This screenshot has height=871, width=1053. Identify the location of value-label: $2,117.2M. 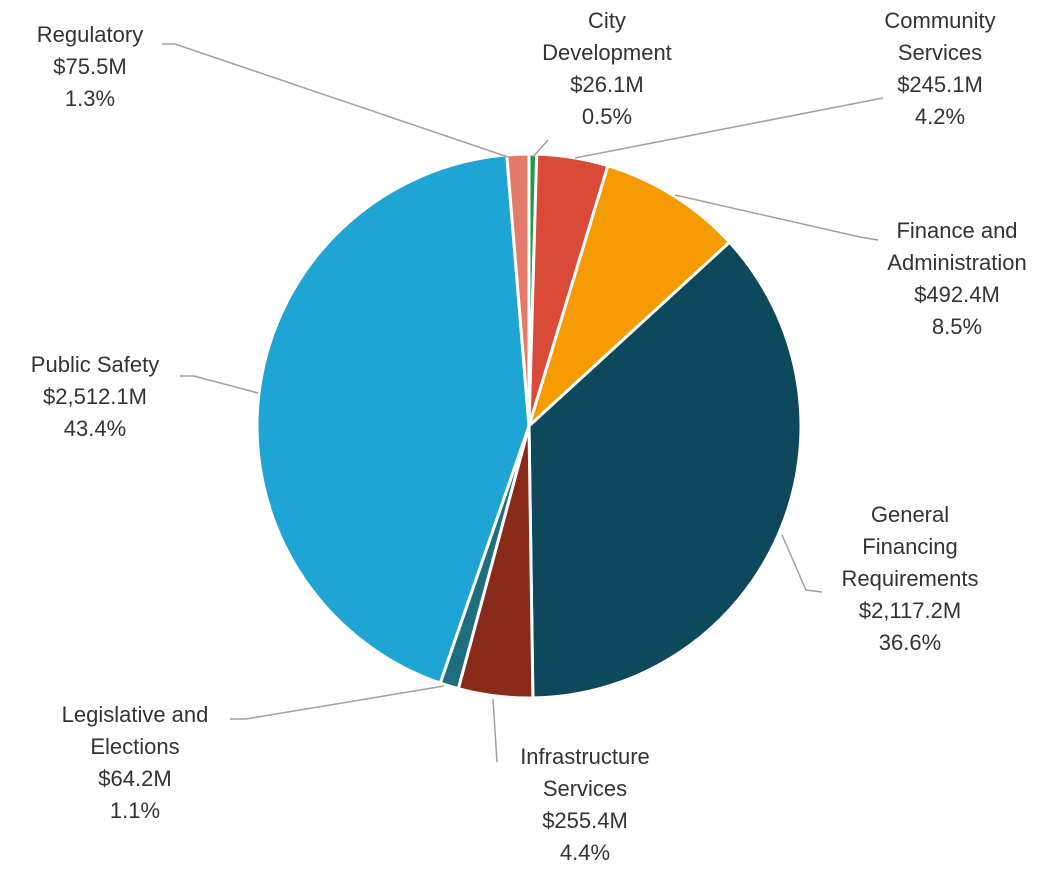
(910, 610).